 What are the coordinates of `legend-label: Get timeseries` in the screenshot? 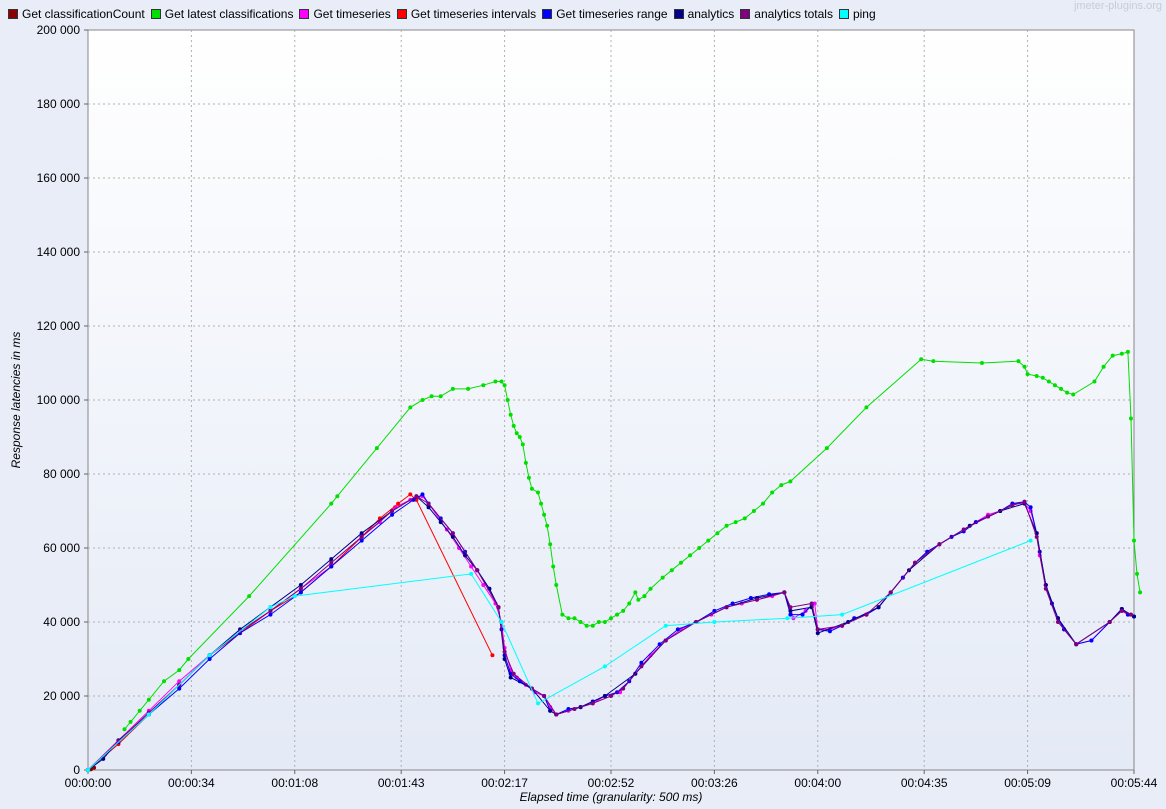 It's located at (352, 14).